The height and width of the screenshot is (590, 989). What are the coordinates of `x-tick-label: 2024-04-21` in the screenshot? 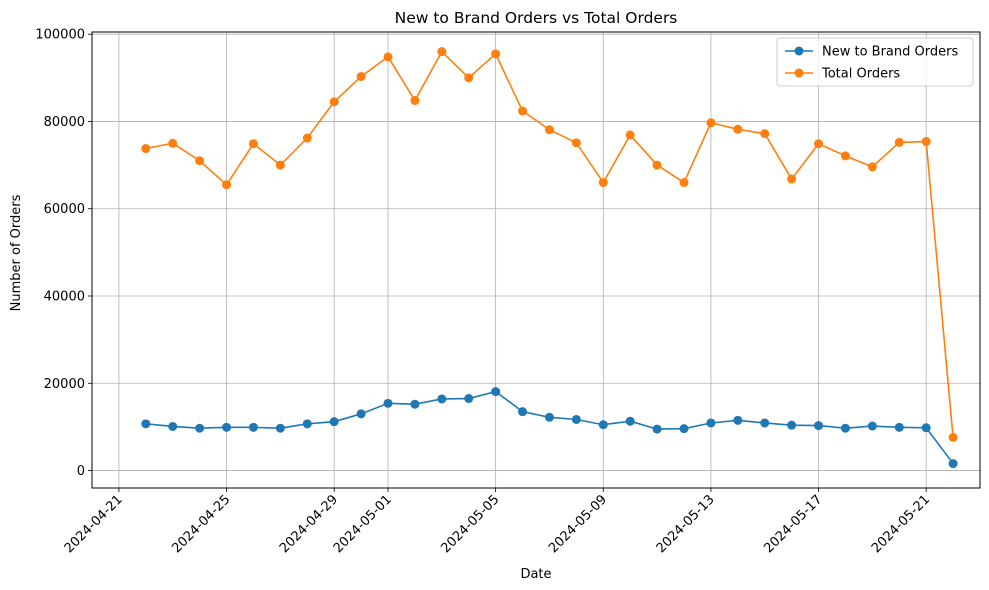 It's located at (94, 524).